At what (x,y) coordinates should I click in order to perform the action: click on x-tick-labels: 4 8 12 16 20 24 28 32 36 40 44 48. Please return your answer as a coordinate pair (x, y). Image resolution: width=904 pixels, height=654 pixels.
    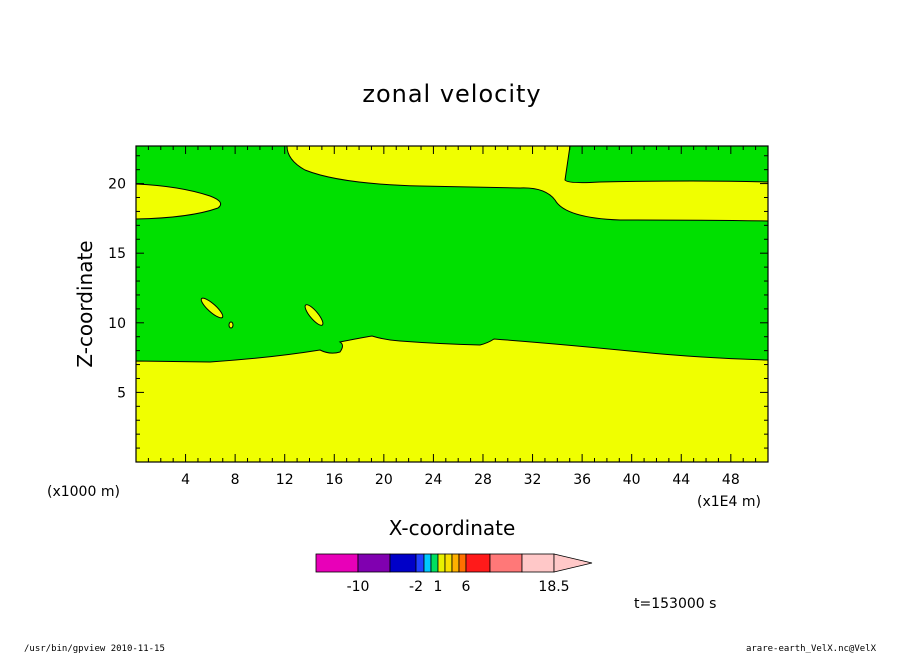
    Looking at the image, I should click on (460, 480).